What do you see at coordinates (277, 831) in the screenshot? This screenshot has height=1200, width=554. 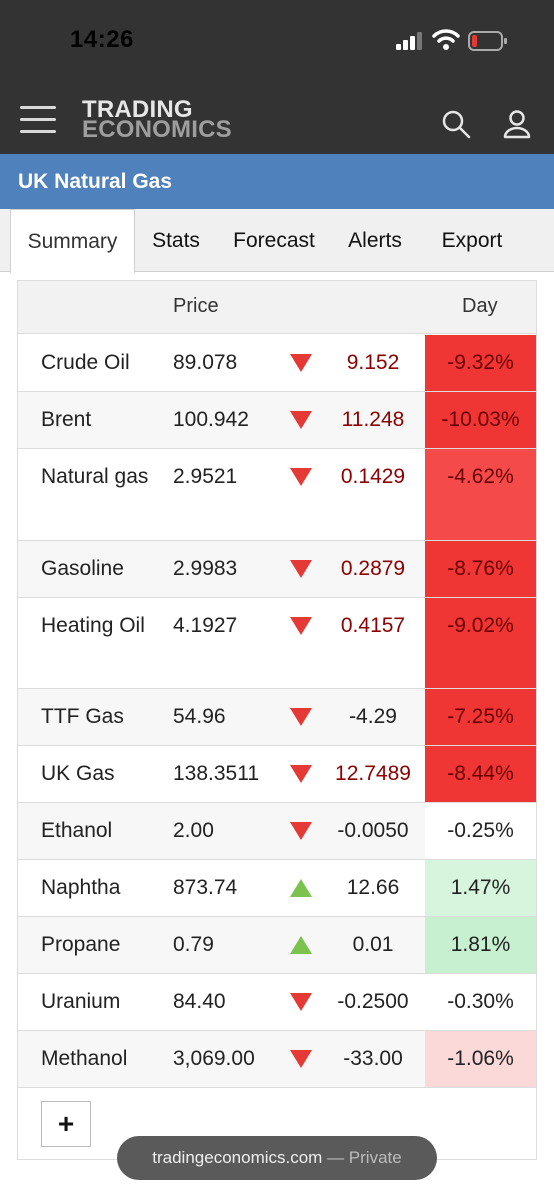 I see `table-row: Ethanol 2.00 -0.0050 -0.25%` at bounding box center [277, 831].